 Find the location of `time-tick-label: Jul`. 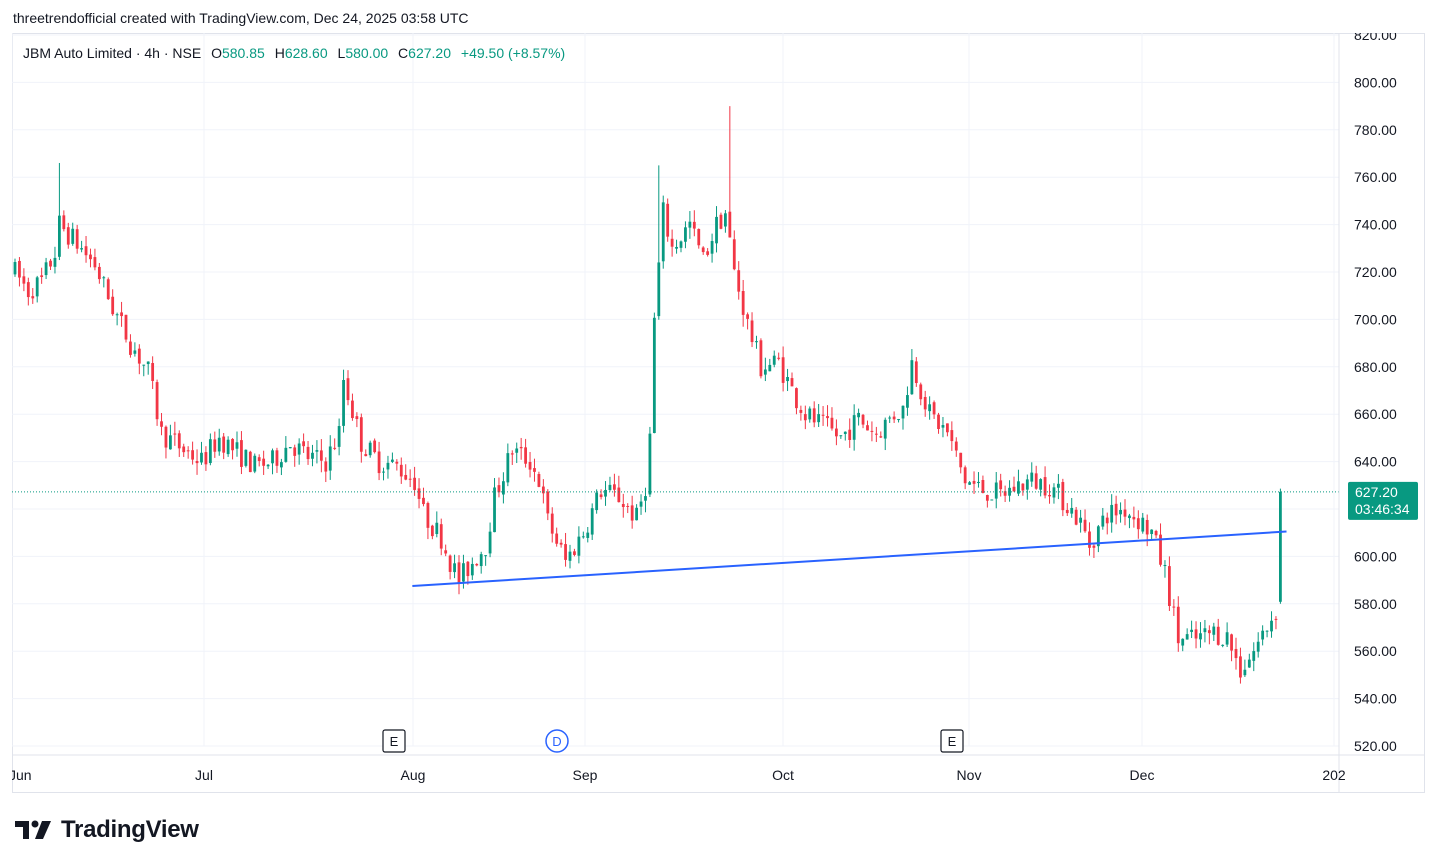

time-tick-label: Jul is located at coordinates (204, 775).